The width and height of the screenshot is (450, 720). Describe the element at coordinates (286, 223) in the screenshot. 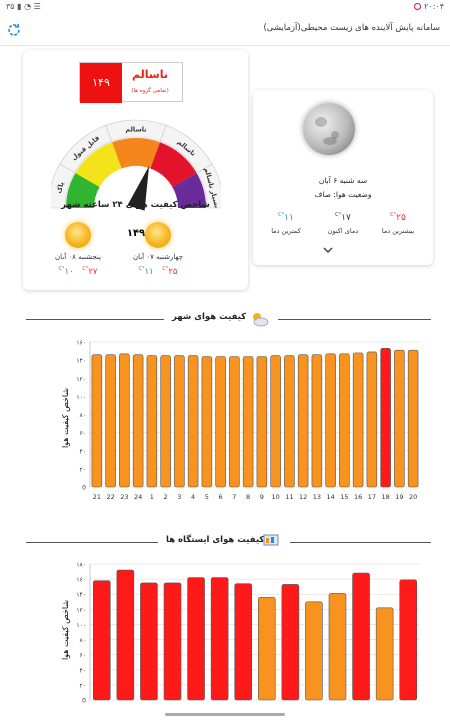

I see `weather-min: C°۱۱ کمترین دما` at that location.